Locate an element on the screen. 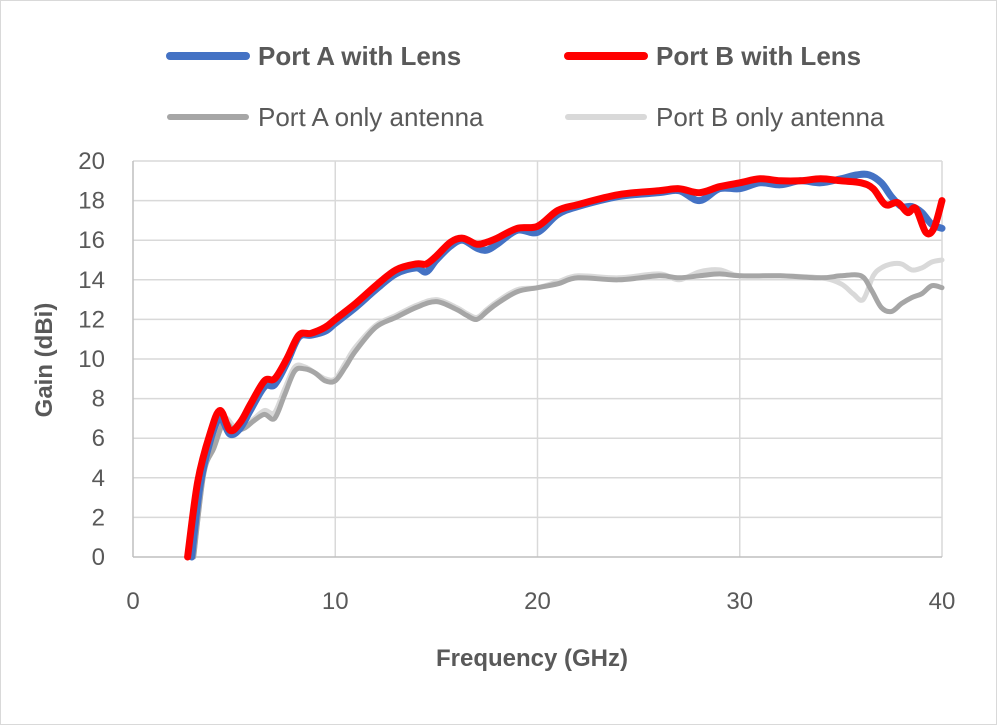 This screenshot has height=725, width=997. y-tick-label: 10 is located at coordinates (91, 359).